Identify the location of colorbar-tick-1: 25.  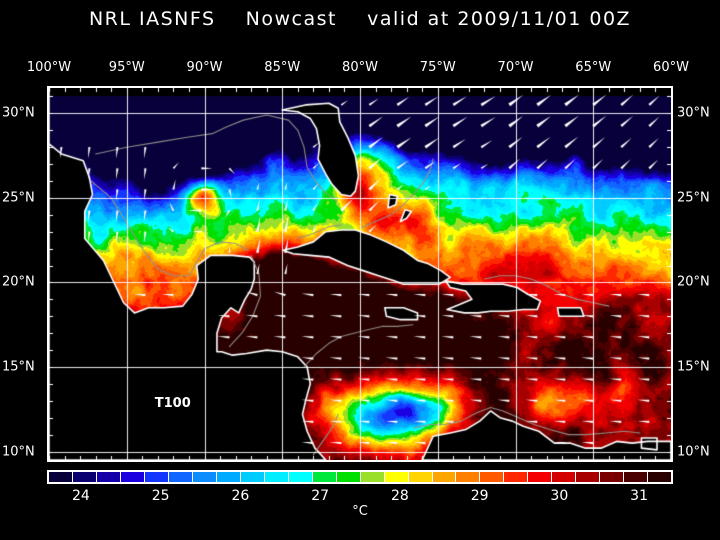
(160, 496).